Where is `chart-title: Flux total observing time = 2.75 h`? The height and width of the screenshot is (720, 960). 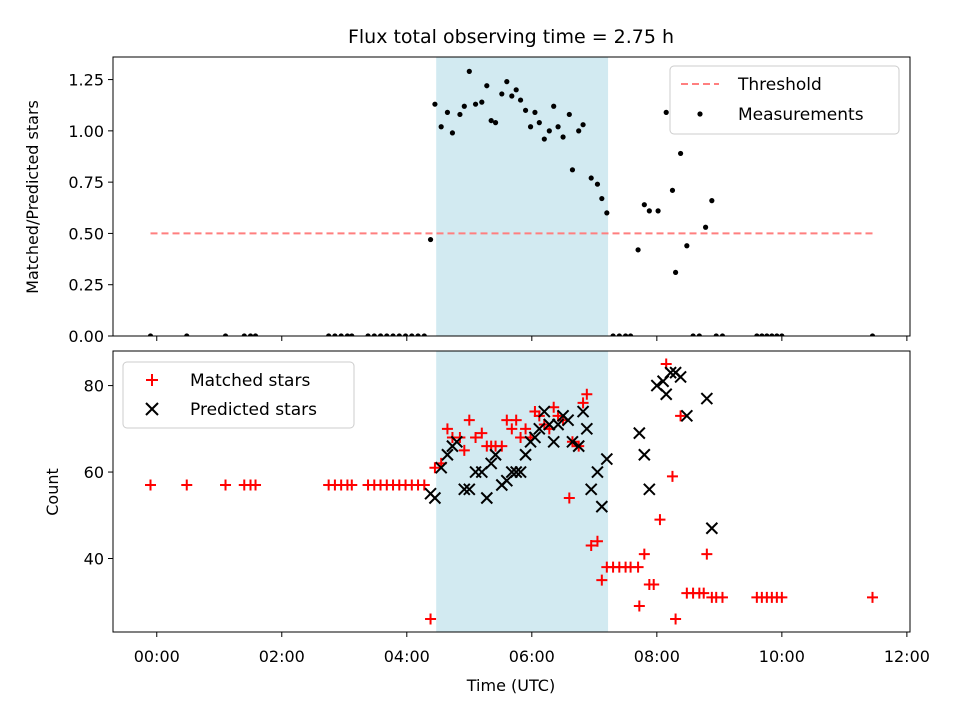 chart-title: Flux total observing time = 2.75 h is located at coordinates (511, 37).